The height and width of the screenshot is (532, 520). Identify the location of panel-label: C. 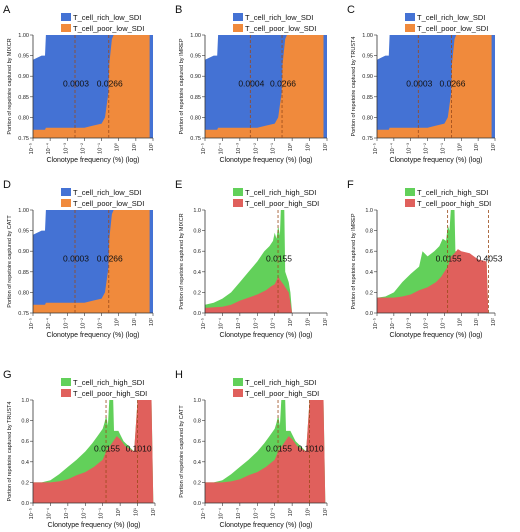
(351, 10).